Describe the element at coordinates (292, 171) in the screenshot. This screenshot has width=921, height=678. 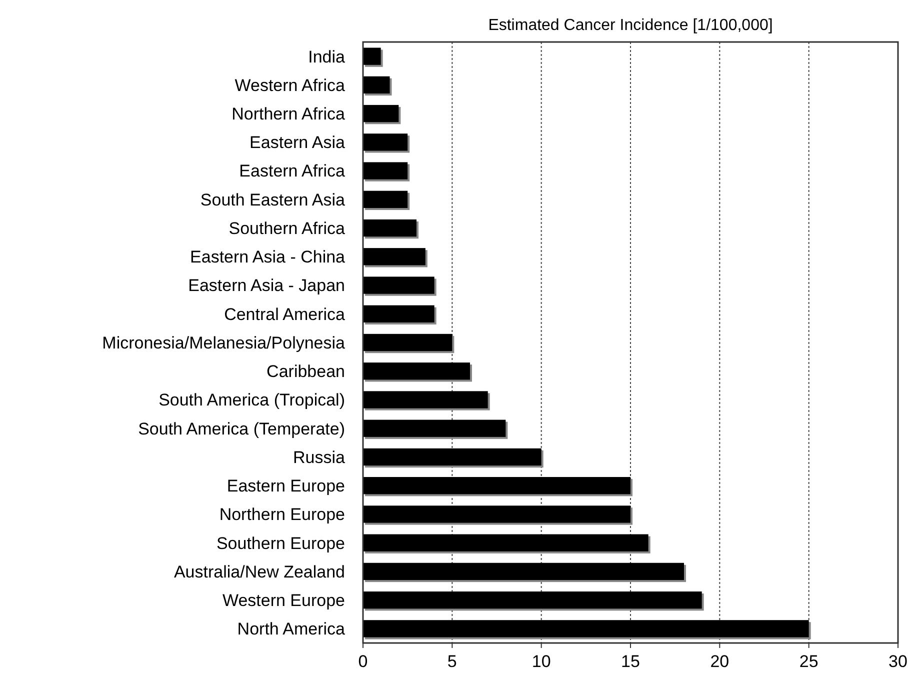
I see `y-tick-label: Eastern Africa` at that location.